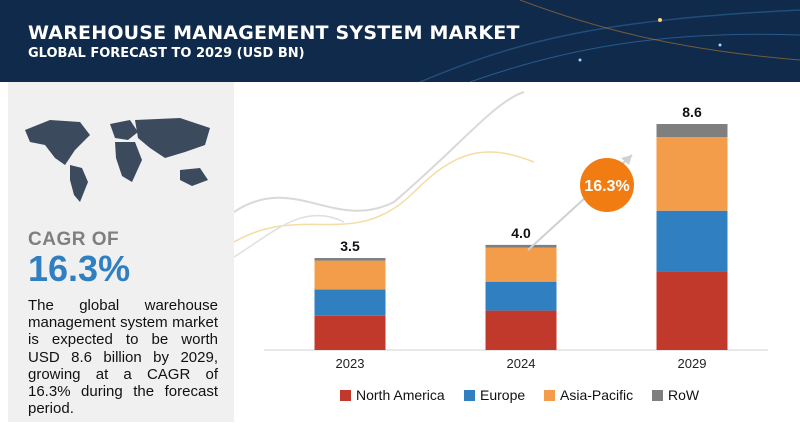 The height and width of the screenshot is (430, 800). What do you see at coordinates (692, 363) in the screenshot?
I see `x-tick-label-2029: 2029` at bounding box center [692, 363].